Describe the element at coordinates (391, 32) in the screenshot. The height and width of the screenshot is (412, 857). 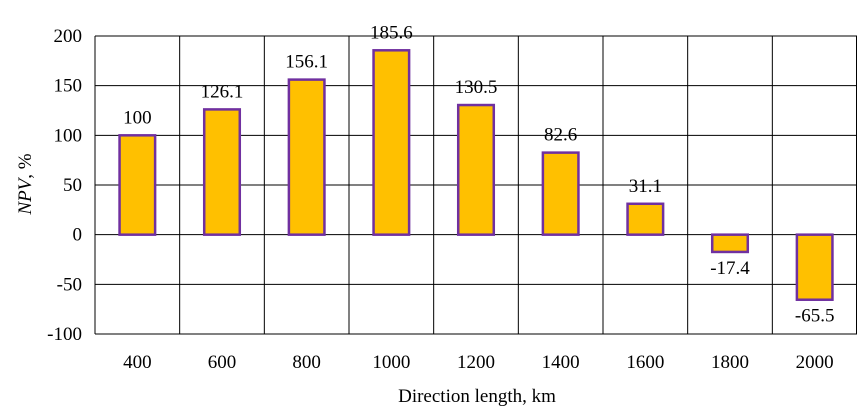
I see `data-label: 185.6` at that location.